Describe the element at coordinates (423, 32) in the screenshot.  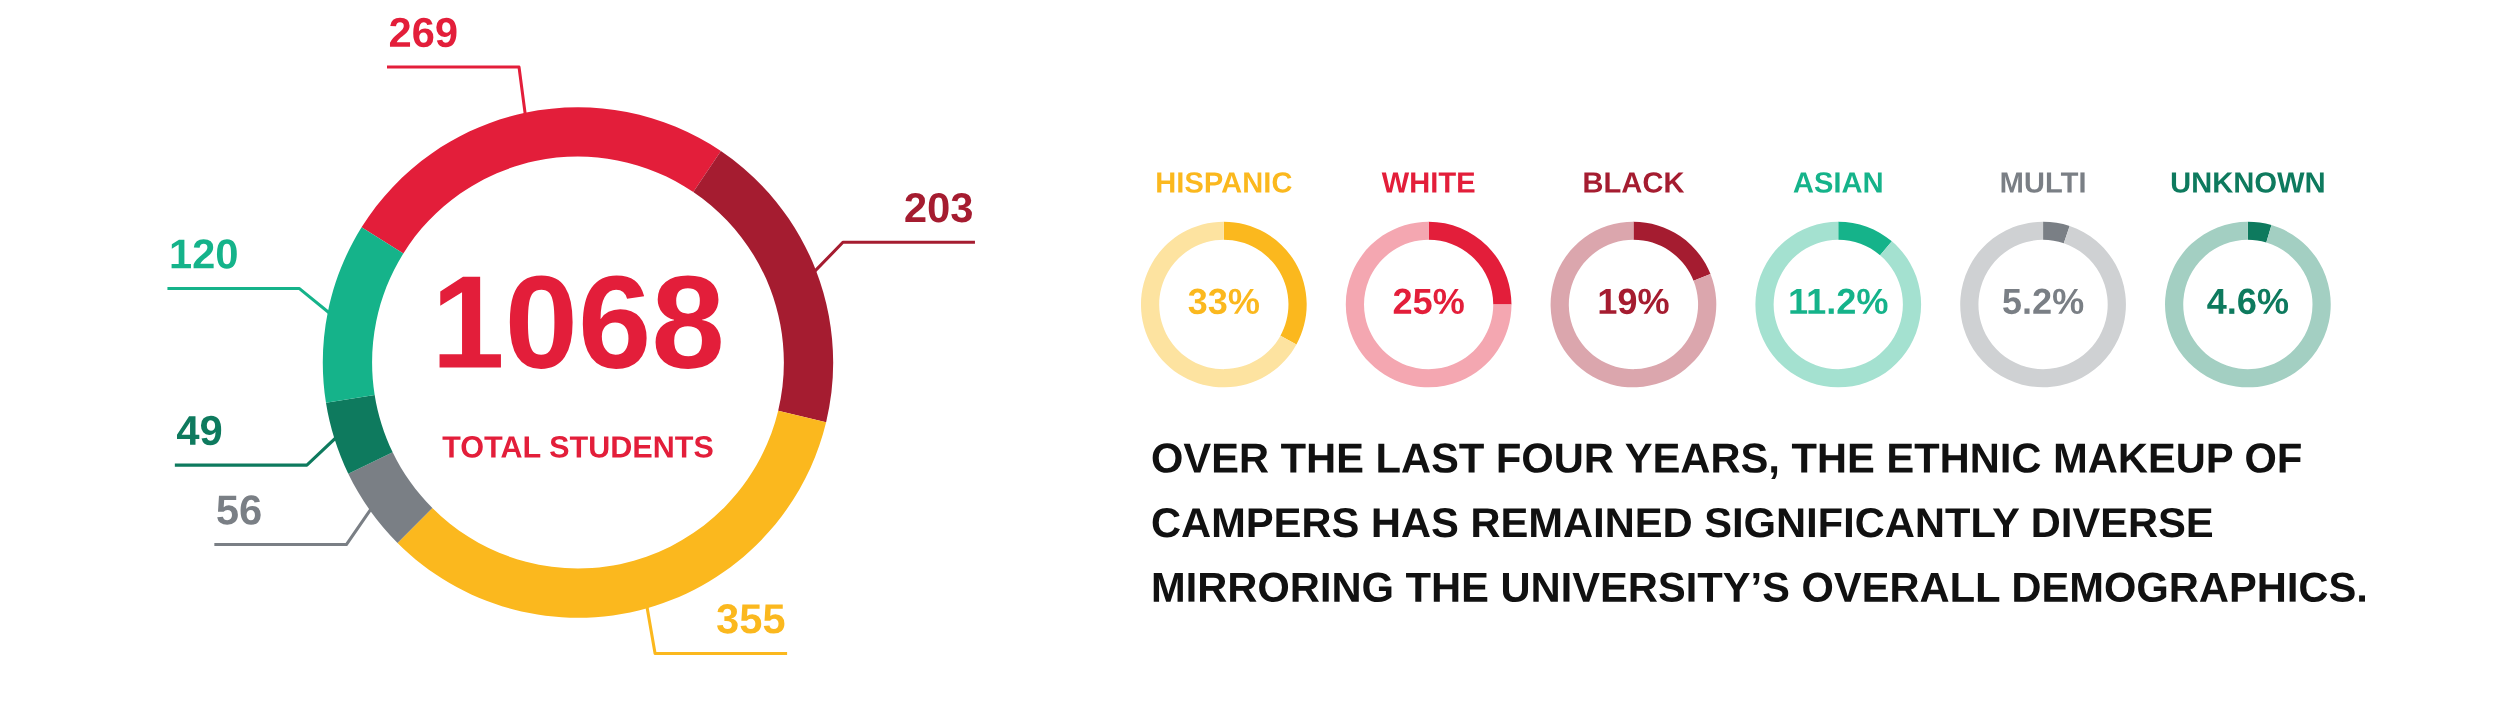
I see `data-label: 269` at that location.